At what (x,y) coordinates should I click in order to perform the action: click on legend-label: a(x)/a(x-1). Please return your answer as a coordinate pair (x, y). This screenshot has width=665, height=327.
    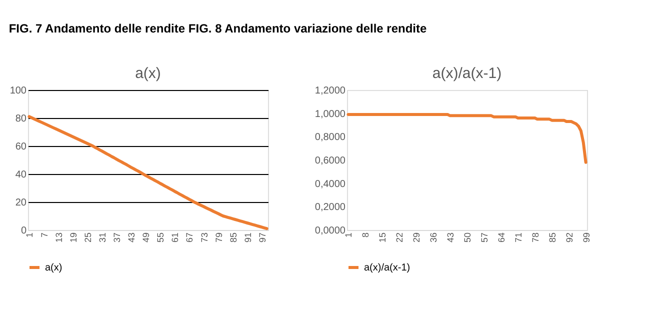
    Looking at the image, I should click on (387, 268).